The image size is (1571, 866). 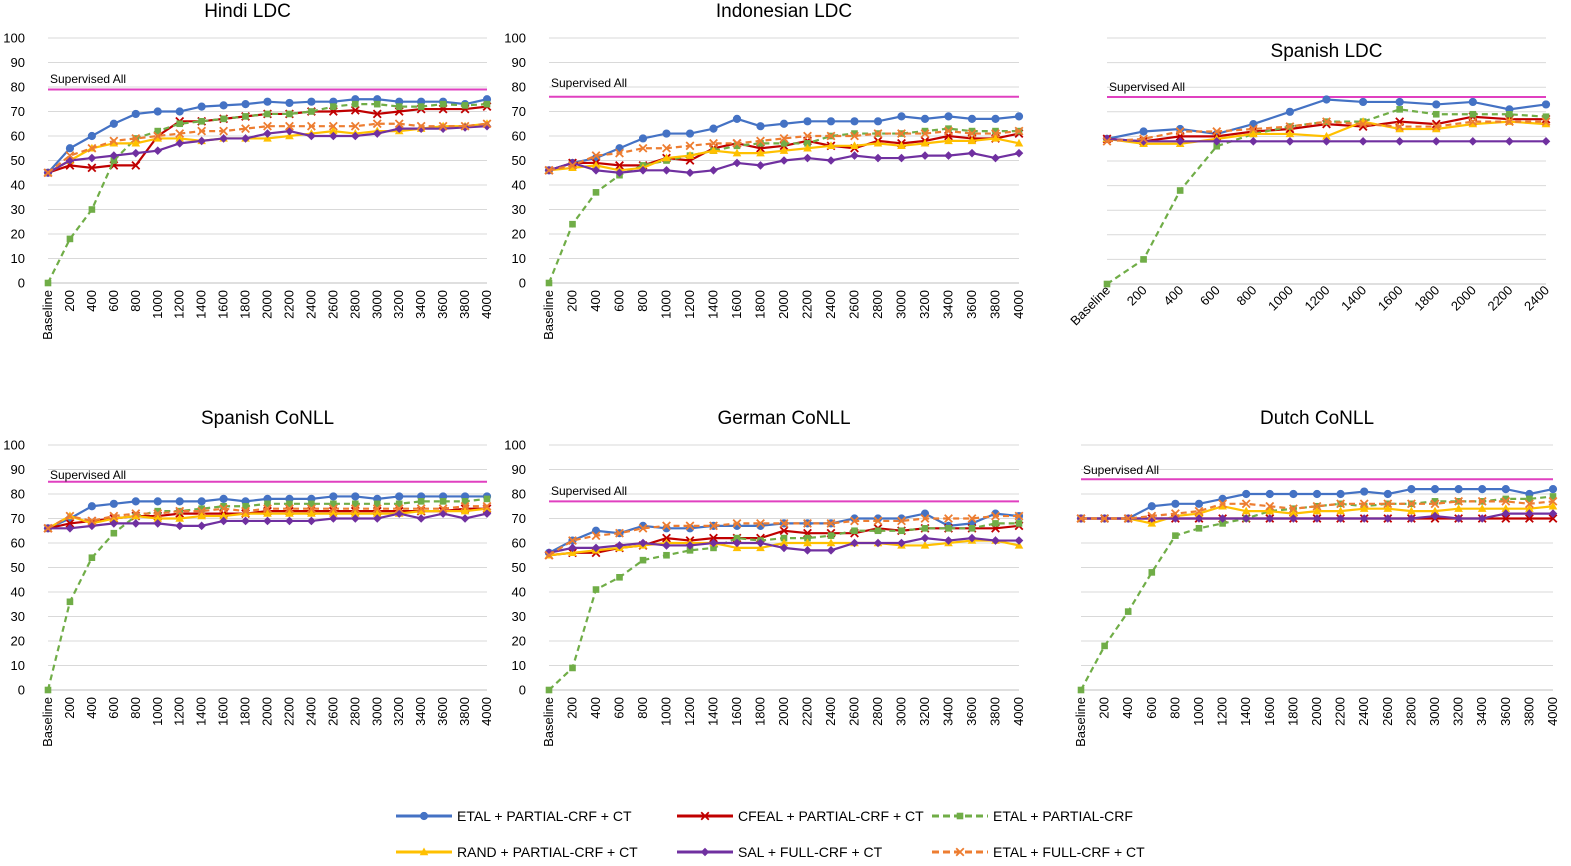 I want to click on x-tick-label: 800, so click(x=135, y=708).